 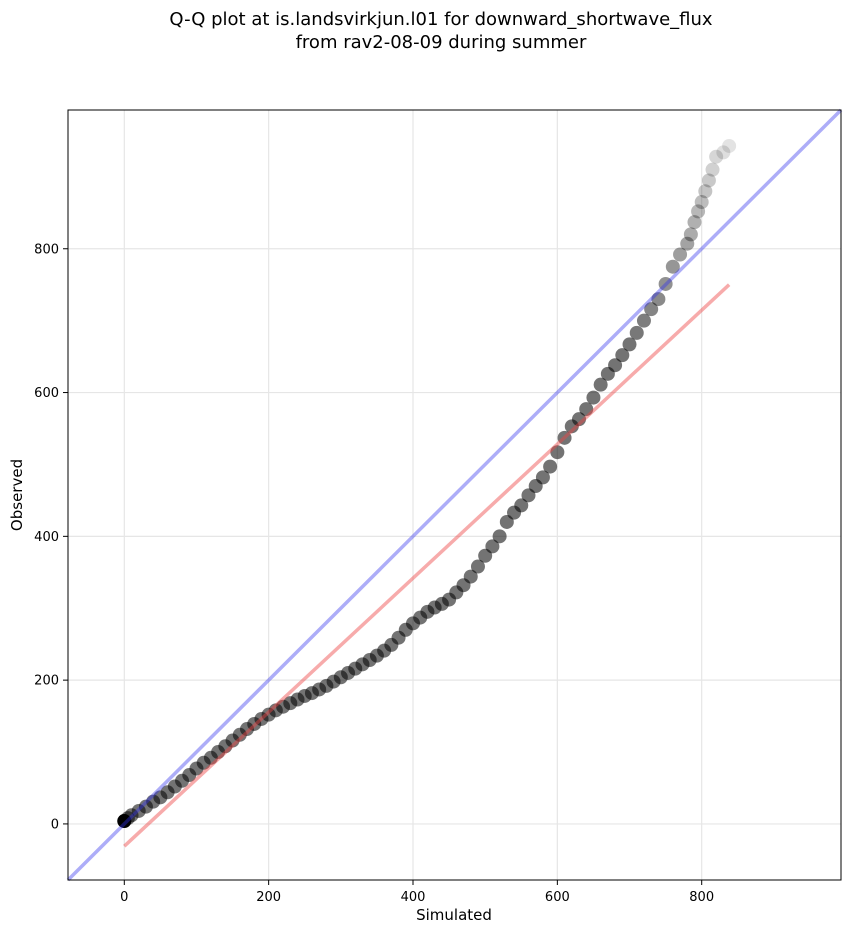 What do you see at coordinates (46, 681) in the screenshot?
I see `y-tick-label: 200` at bounding box center [46, 681].